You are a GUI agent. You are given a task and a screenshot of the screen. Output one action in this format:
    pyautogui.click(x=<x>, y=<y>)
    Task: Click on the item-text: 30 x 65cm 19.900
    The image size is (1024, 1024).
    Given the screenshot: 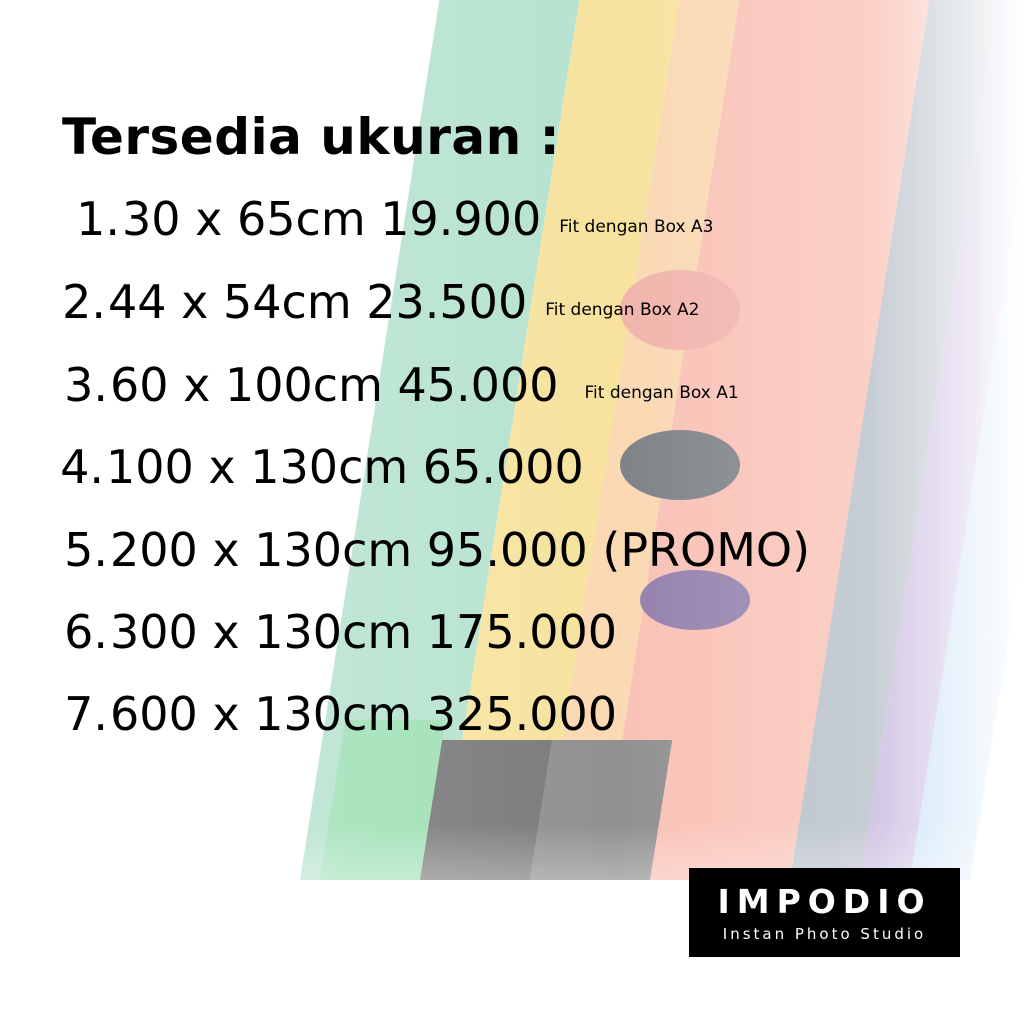 What is the action you would take?
    pyautogui.click(x=332, y=219)
    